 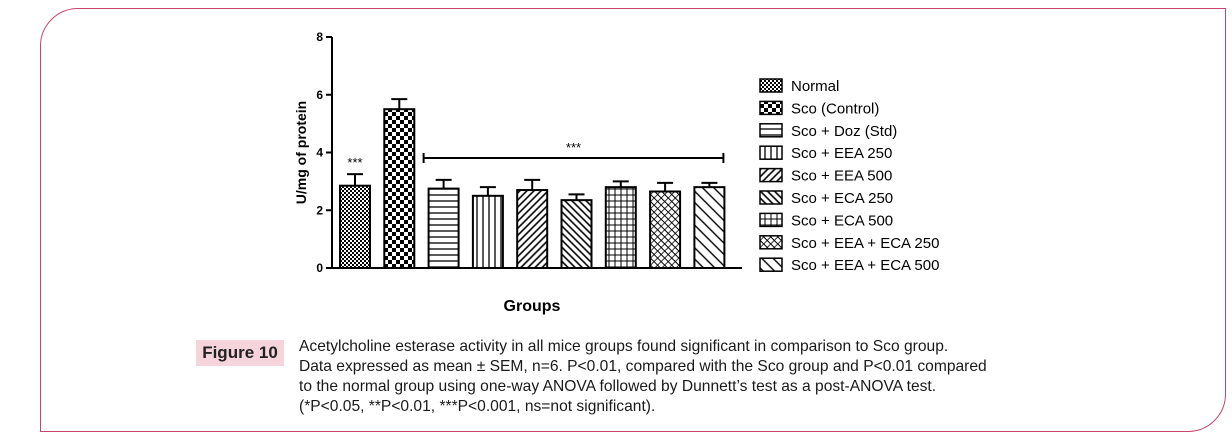 What do you see at coordinates (842, 198) in the screenshot?
I see `legend-label-5: Sco + ECA 250` at bounding box center [842, 198].